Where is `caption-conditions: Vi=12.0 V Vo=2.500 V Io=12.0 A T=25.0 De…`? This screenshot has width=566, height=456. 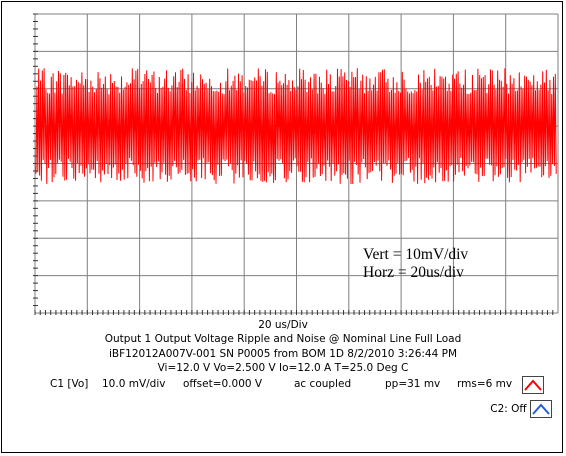
caption-conditions: Vi=12.0 V Vo=2.500 V Io=12.0 A T=25.0 De… is located at coordinates (283, 368).